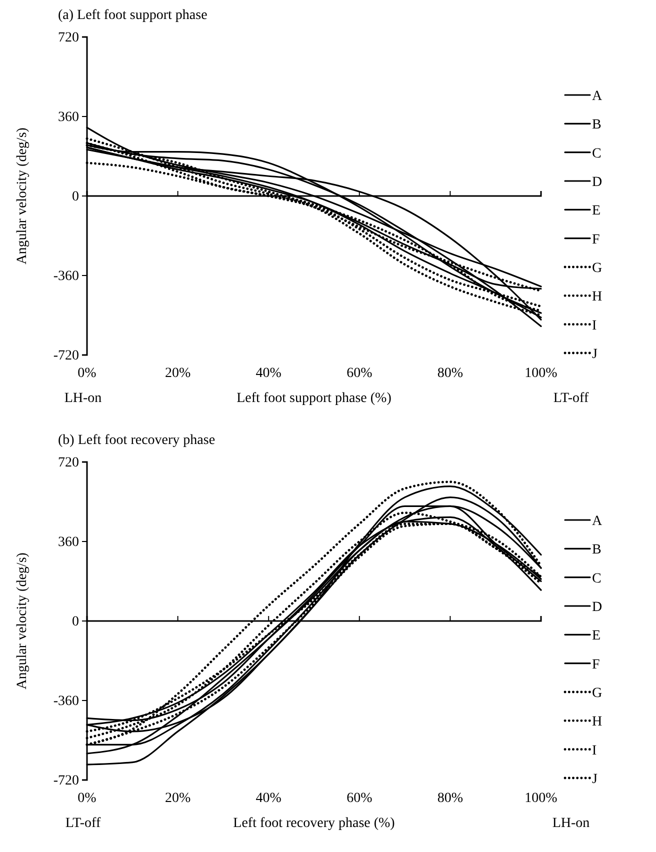 The height and width of the screenshot is (852, 656). Describe the element at coordinates (137, 440) in the screenshot. I see `chart-title: (b) Left foot recovery phase` at that location.